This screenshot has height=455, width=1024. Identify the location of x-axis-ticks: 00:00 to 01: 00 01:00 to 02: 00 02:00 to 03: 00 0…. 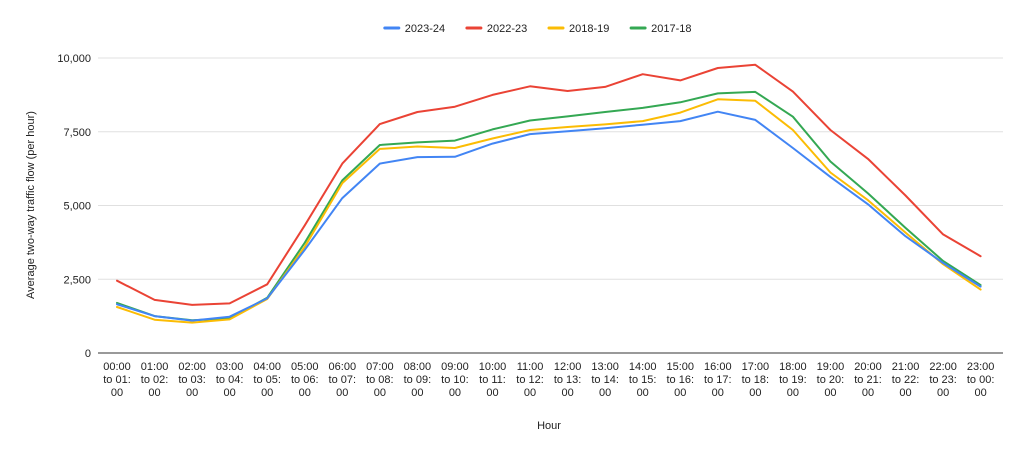
(548, 380).